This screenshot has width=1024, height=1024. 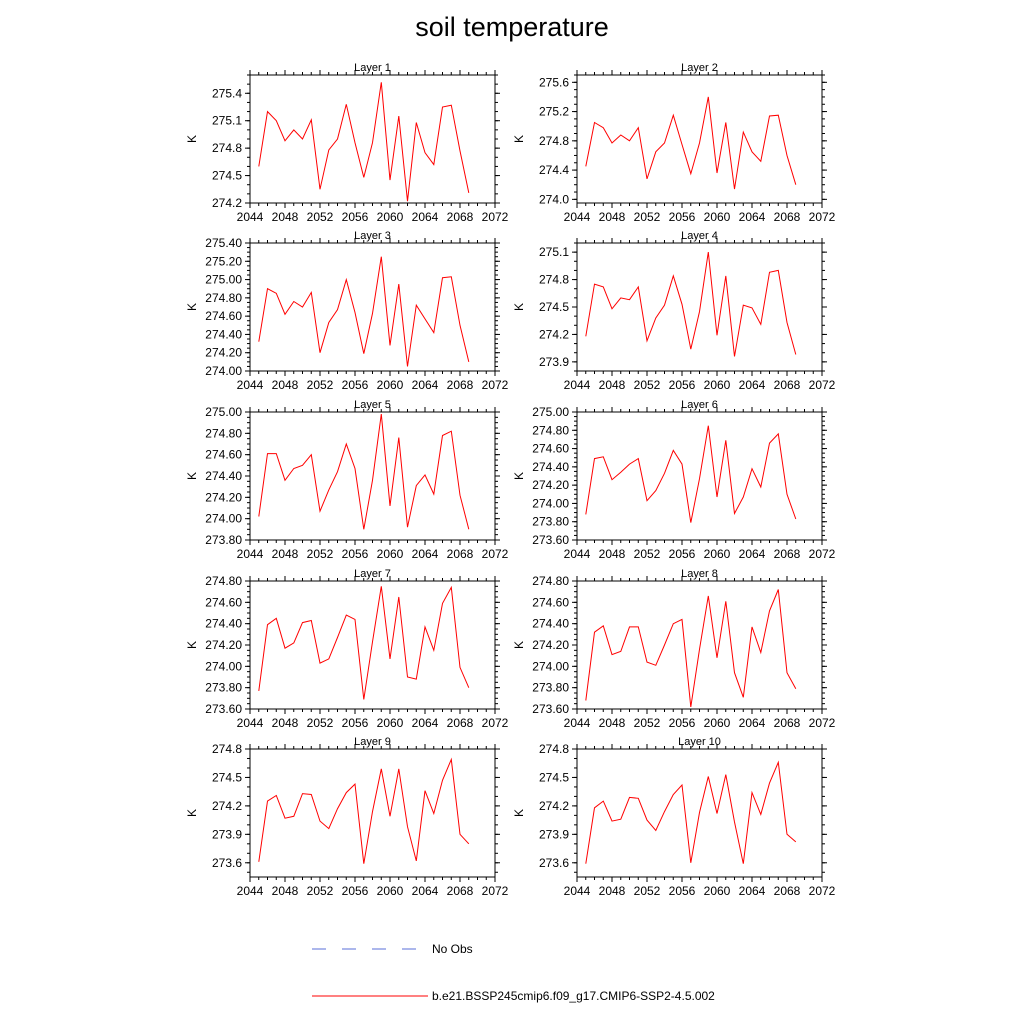 I want to click on panel-5-ytick-label: 275.00, so click(x=223, y=412).